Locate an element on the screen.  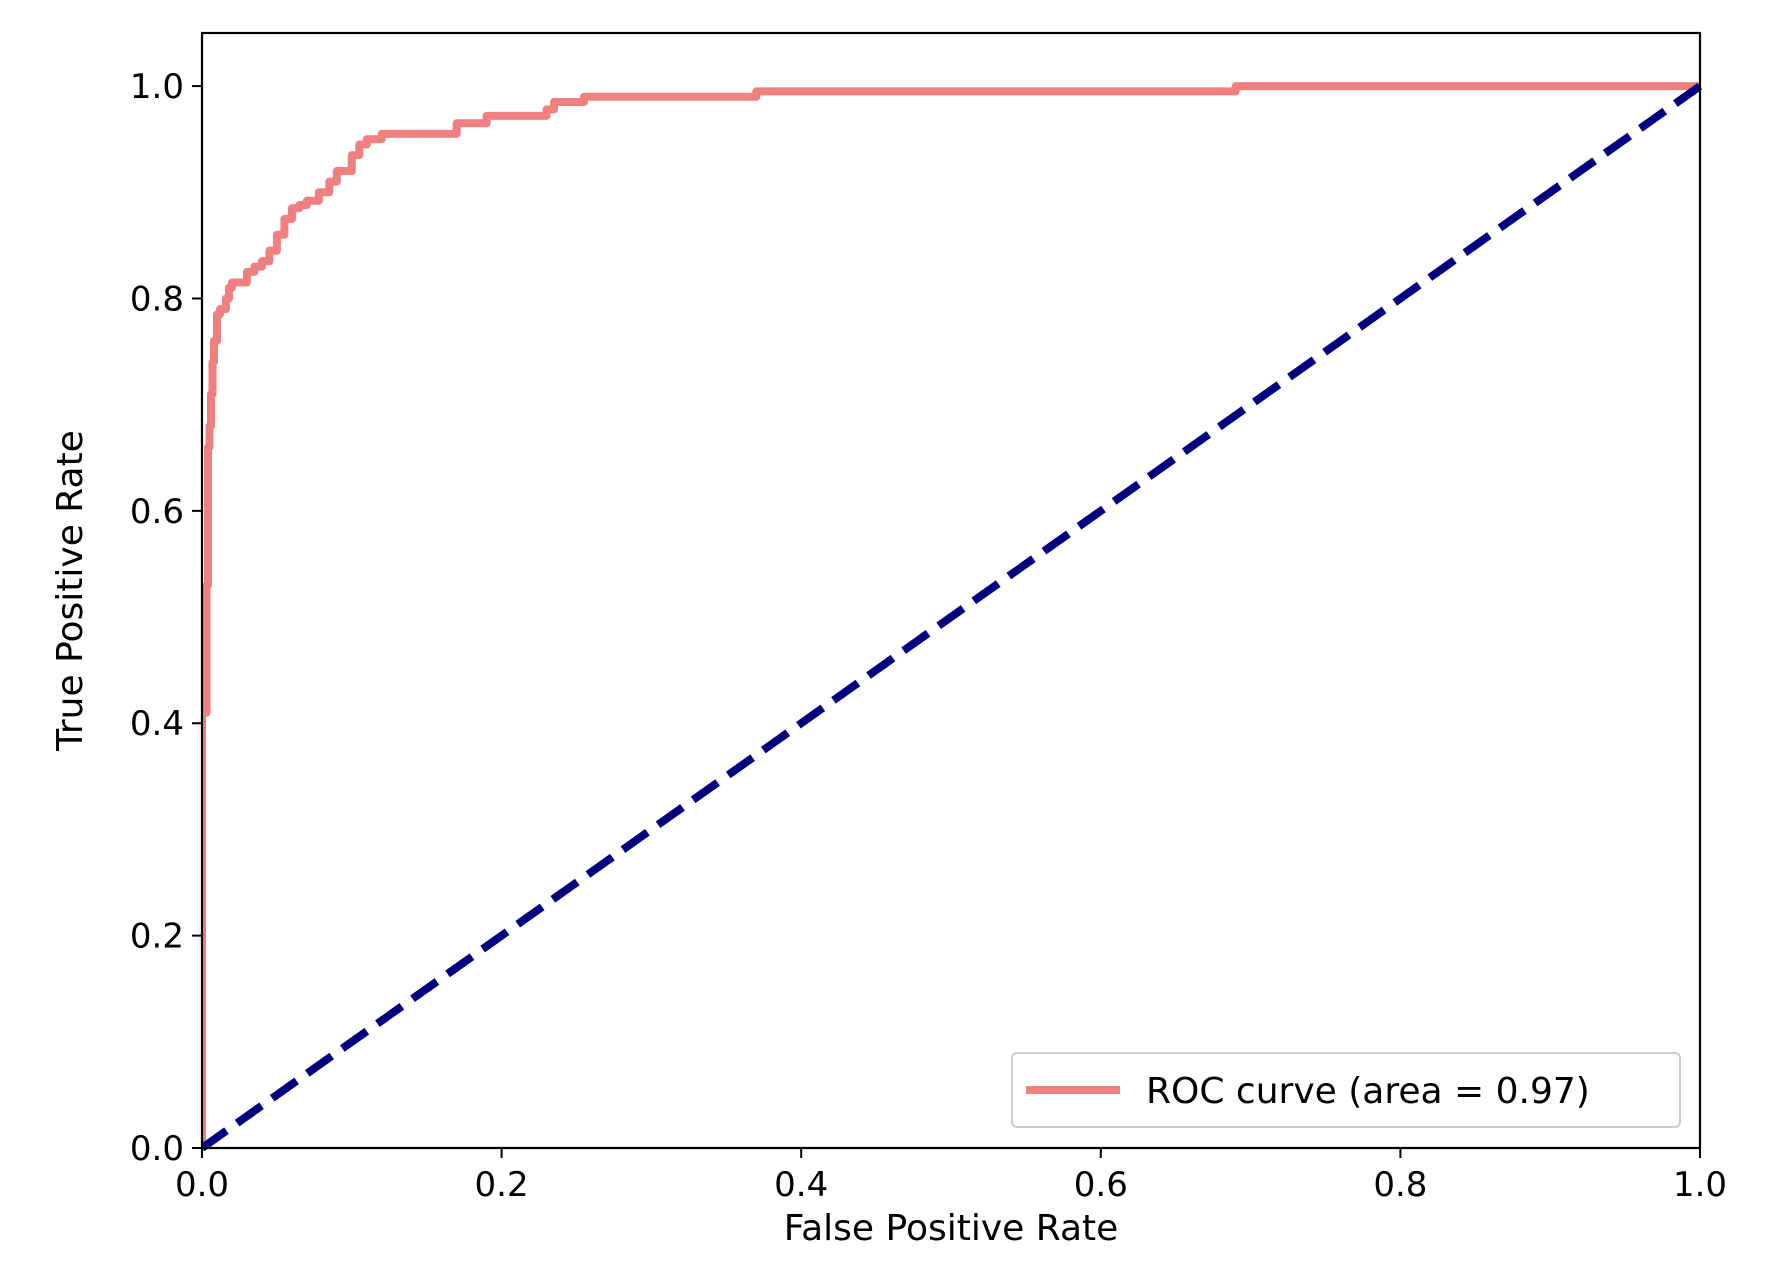
x-tick-label: 0.6 is located at coordinates (1101, 1185).